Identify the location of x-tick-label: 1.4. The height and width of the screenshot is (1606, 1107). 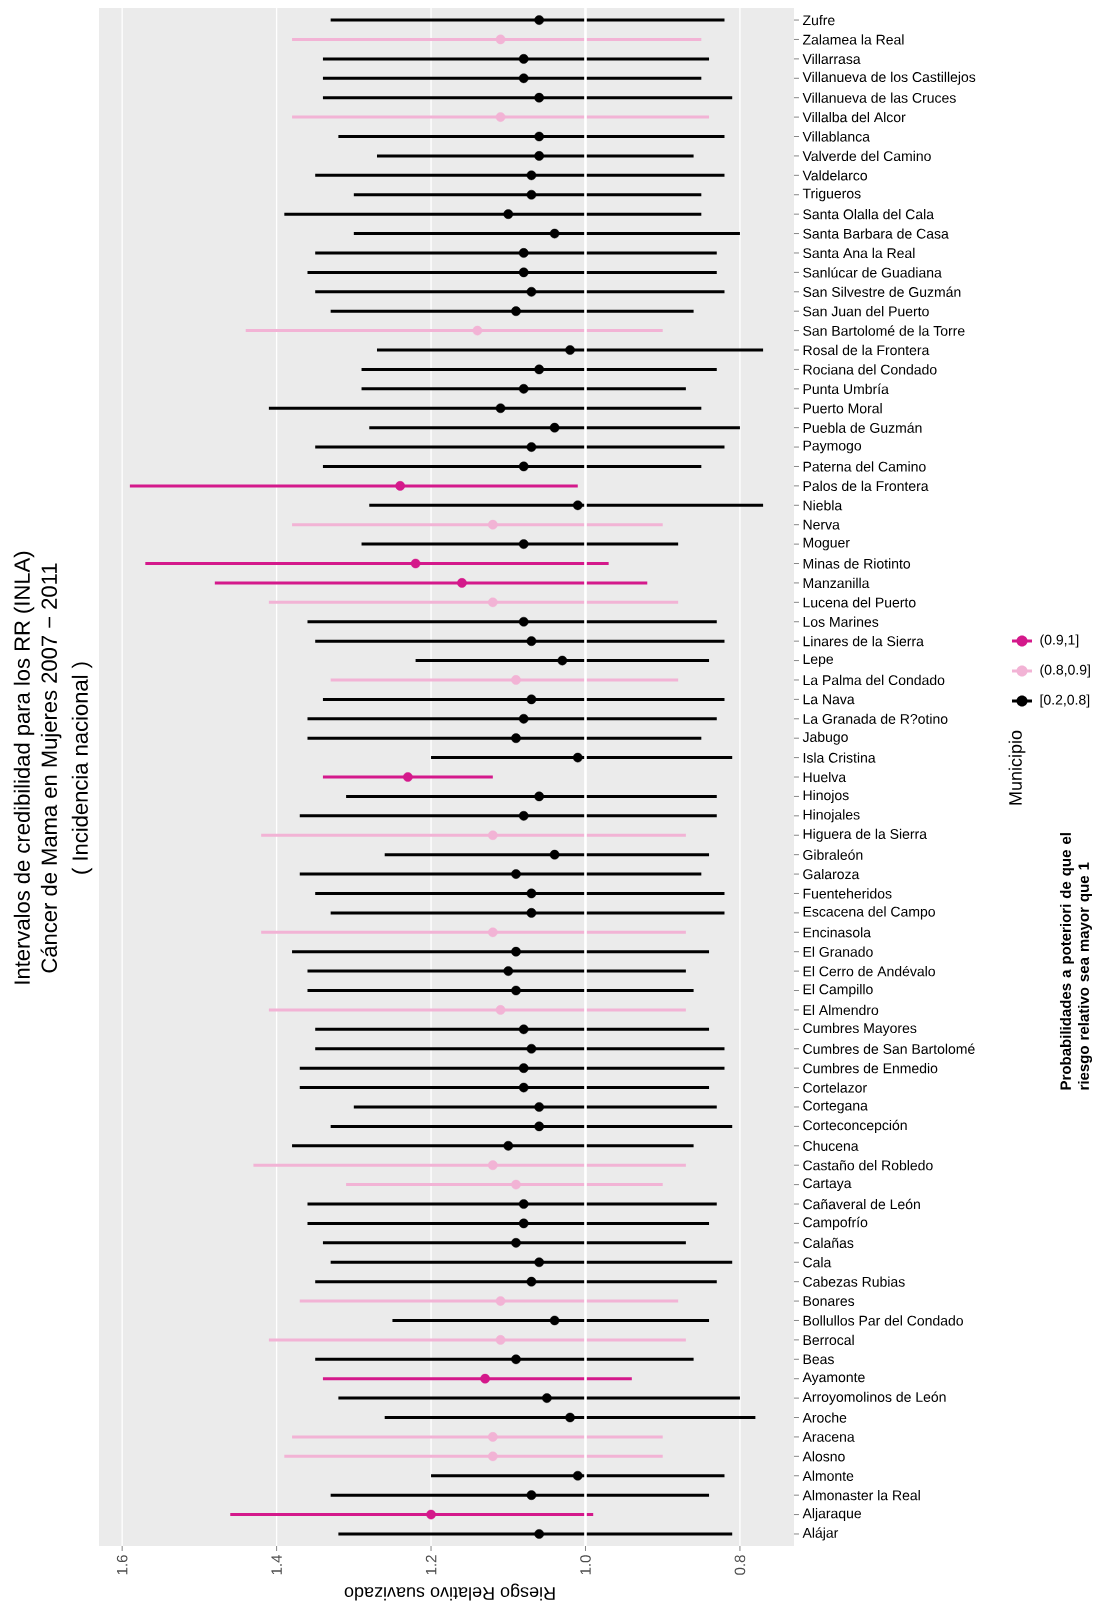
(276, 1564).